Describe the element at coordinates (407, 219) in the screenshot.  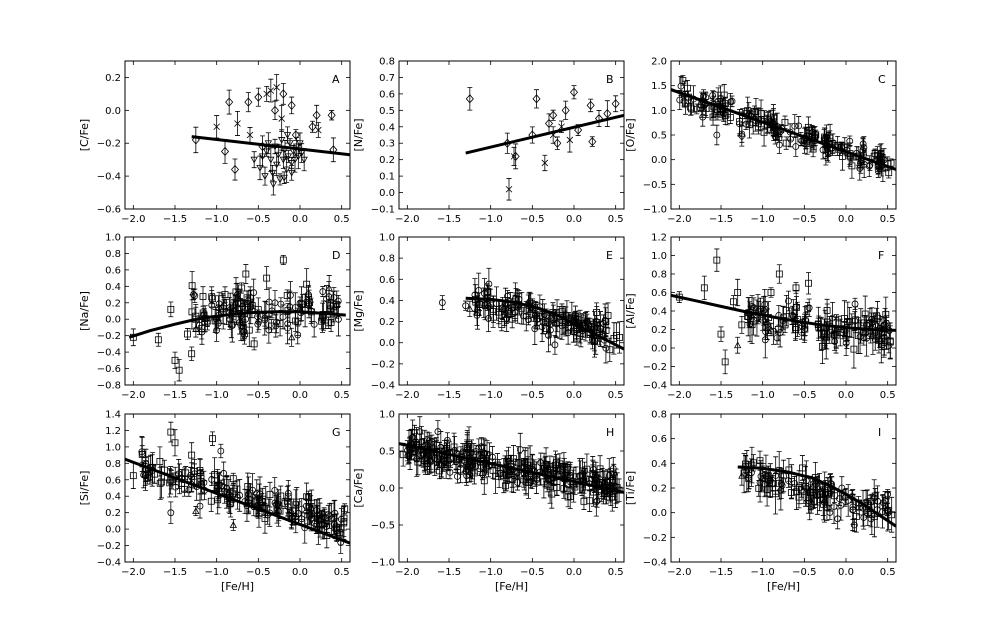
I see `x-tick-label: −2.0` at that location.